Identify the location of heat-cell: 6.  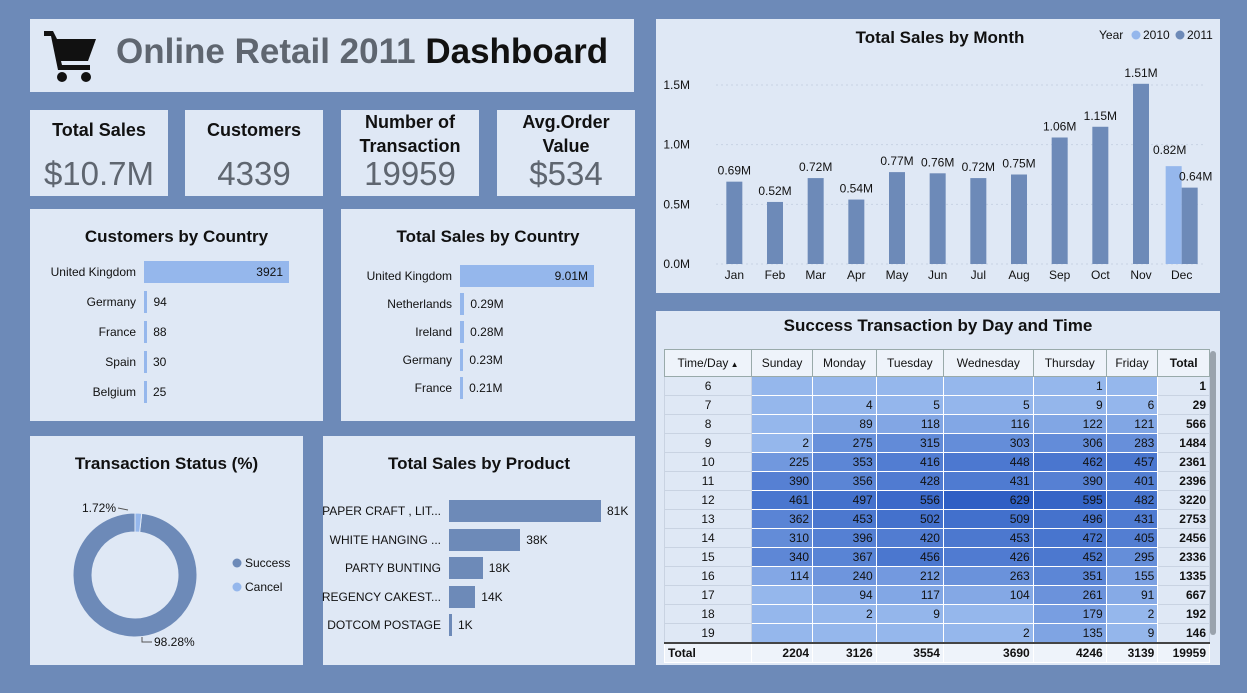
(1132, 405).